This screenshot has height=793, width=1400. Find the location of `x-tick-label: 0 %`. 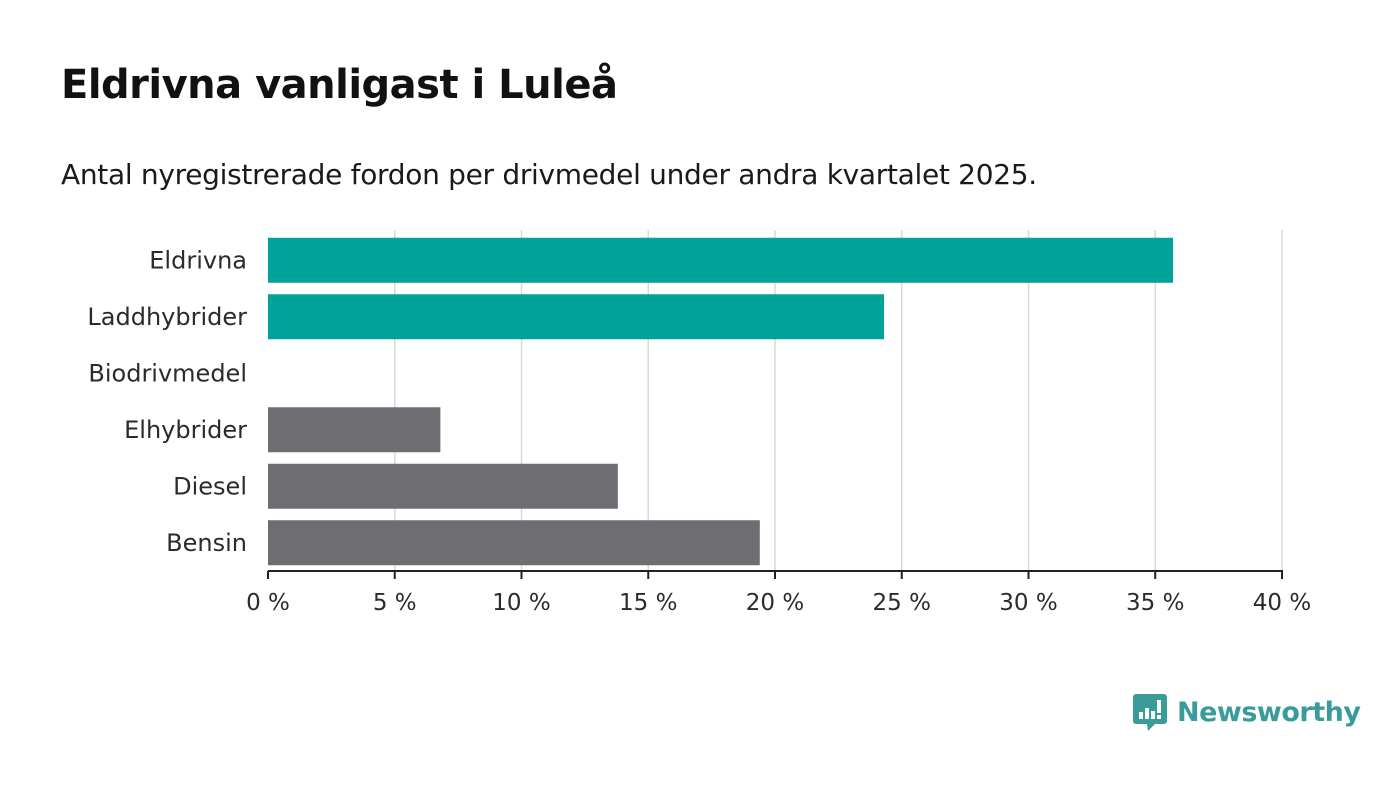

x-tick-label: 0 % is located at coordinates (268, 603).